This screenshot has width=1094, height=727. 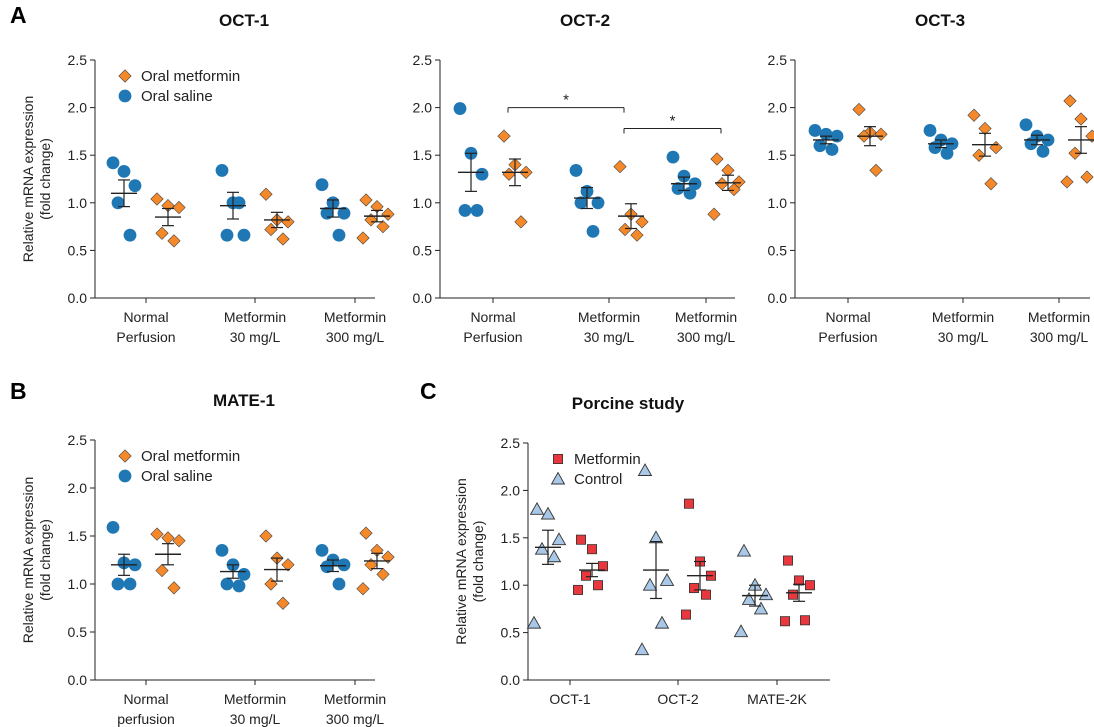 What do you see at coordinates (36, 560) in the screenshot?
I see `y-axis-label: Relative mRNA expression(fold change)` at bounding box center [36, 560].